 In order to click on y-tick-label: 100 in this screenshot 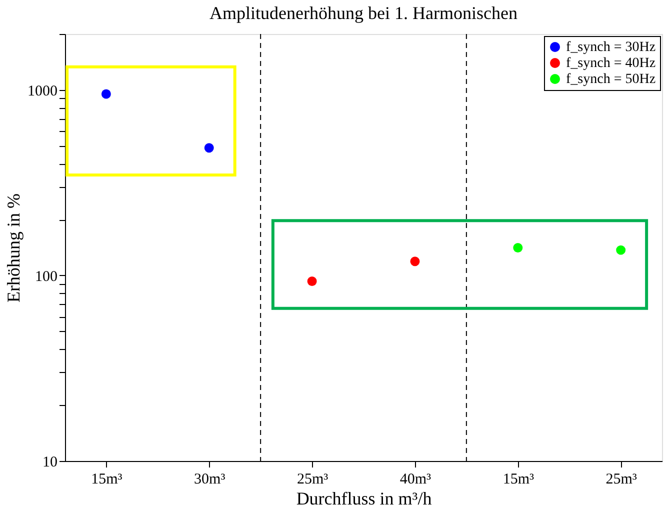, I will do `click(46, 276)`.